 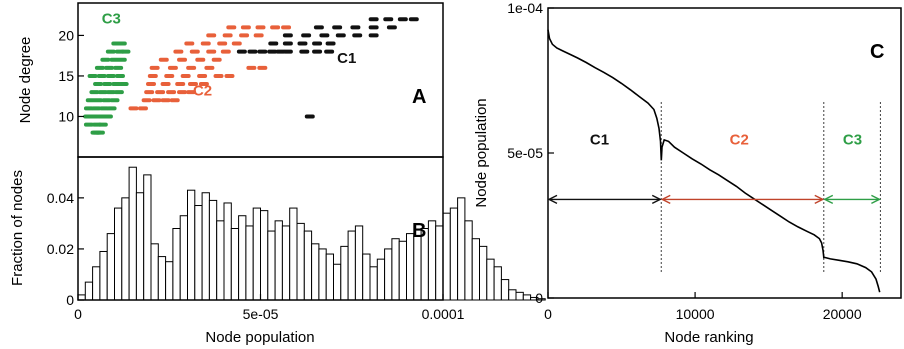 I want to click on panel-c-xtick-label: 20000, so click(x=842, y=314).